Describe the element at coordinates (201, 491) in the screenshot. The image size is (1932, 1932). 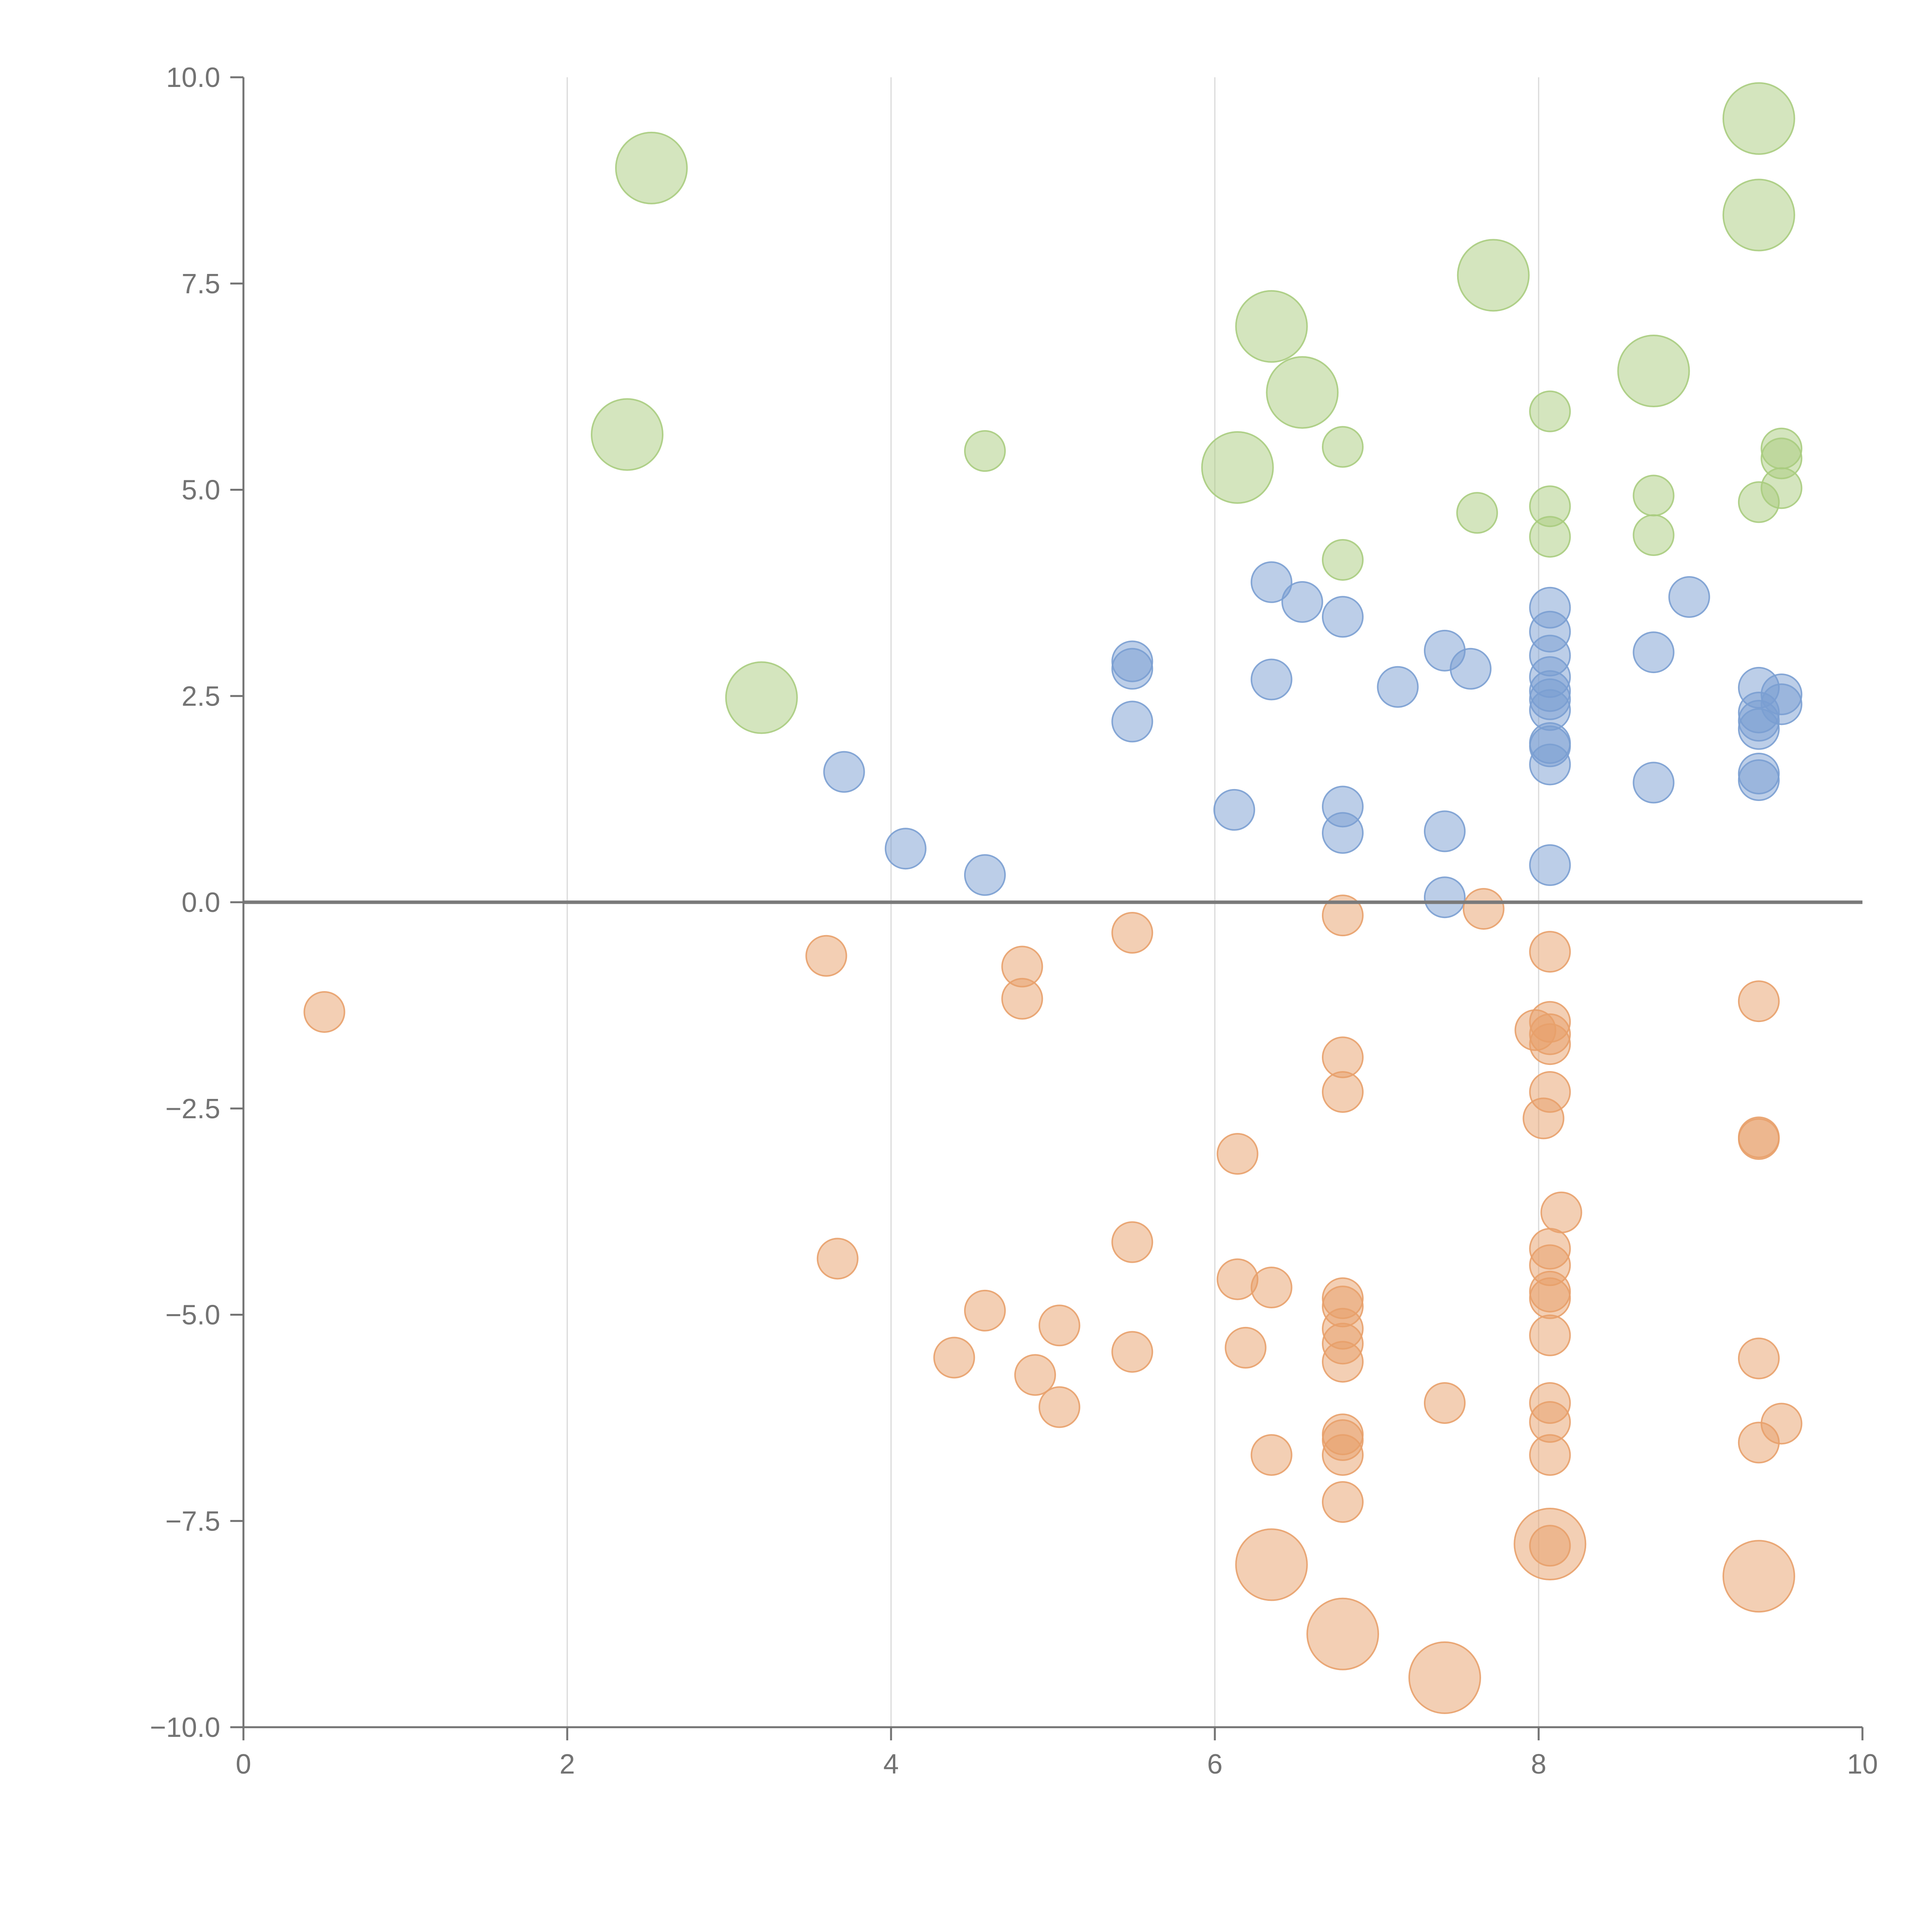
I see `y-tick-label: 5.0` at that location.